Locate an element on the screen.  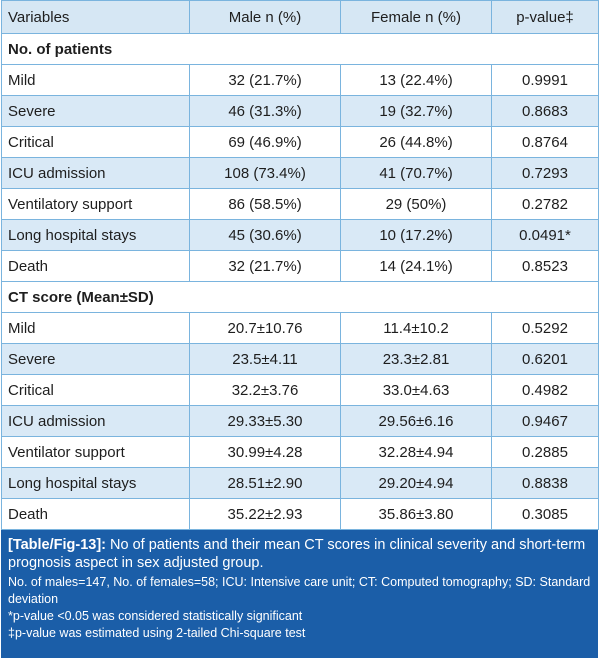
cell-male: 35.22±2.93 is located at coordinates (265, 514).